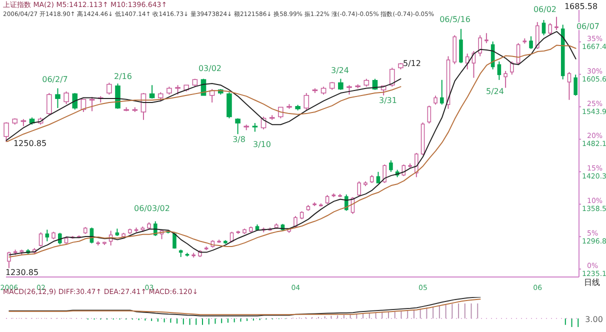 The width and height of the screenshot is (606, 332). What do you see at coordinates (594, 319) in the screenshot?
I see `text: 3.00` at bounding box center [594, 319].